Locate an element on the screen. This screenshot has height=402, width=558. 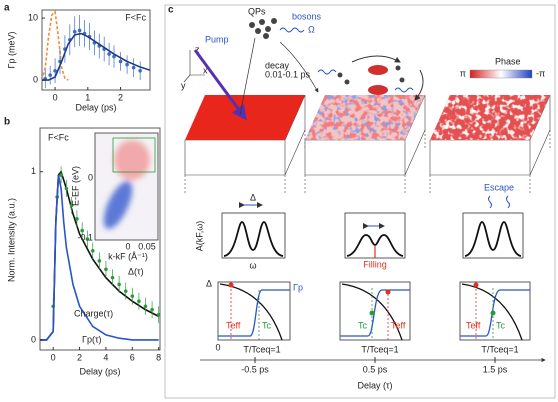
y-axis-title: Norm. Intensity (a.u.) is located at coordinates (11, 240).